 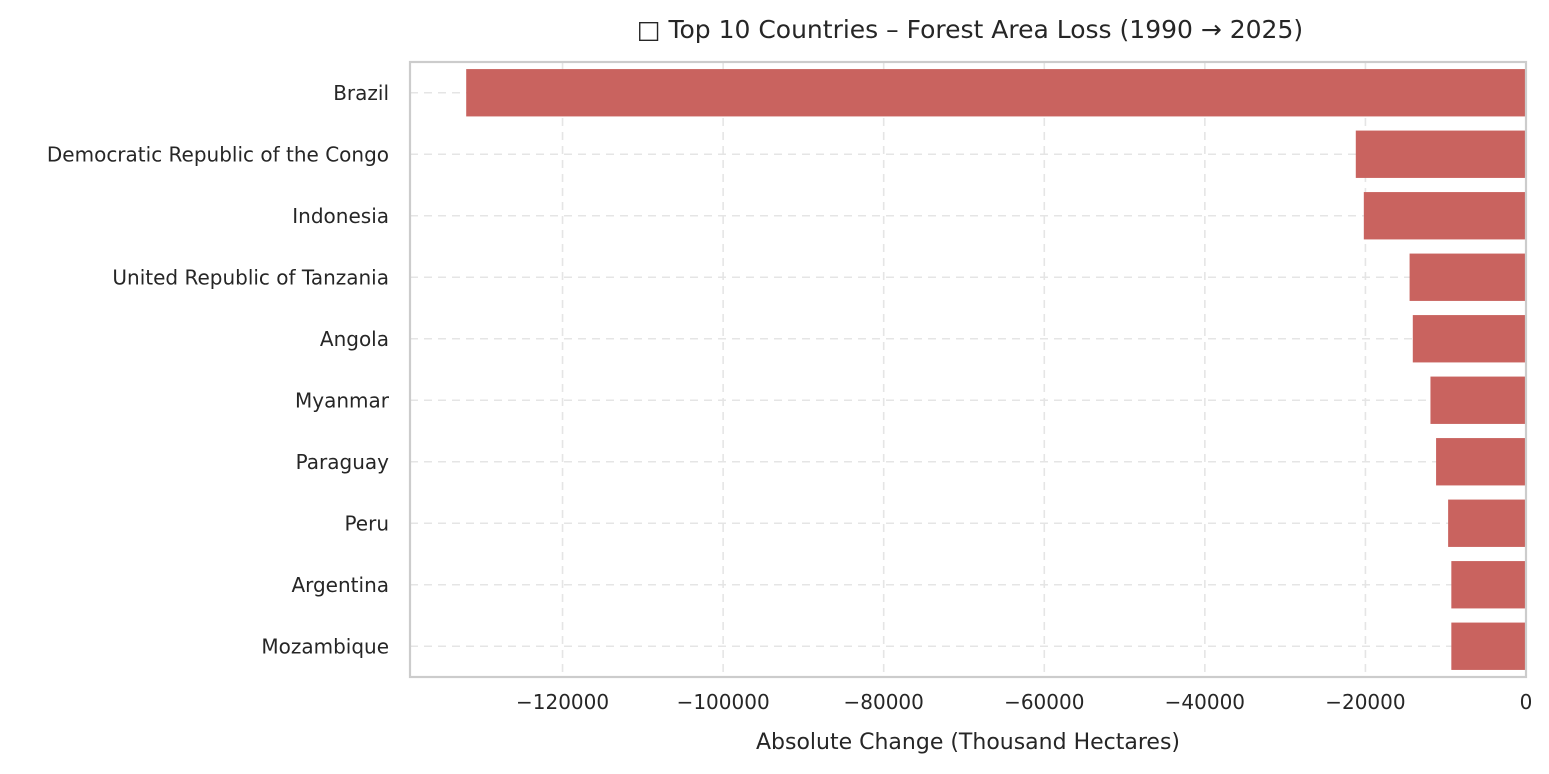 I want to click on x-tick-label: −20000, so click(x=1365, y=702).